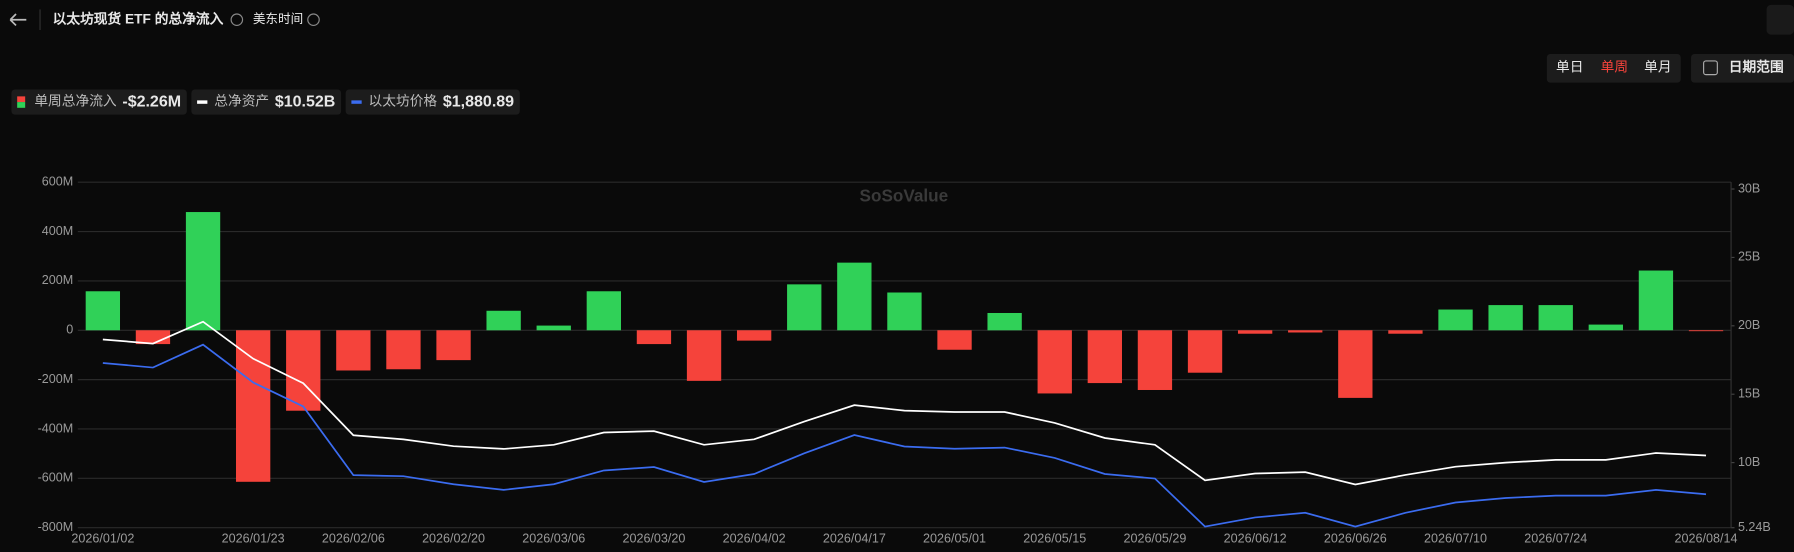  I want to click on legend-value: $10.52B, so click(305, 101).